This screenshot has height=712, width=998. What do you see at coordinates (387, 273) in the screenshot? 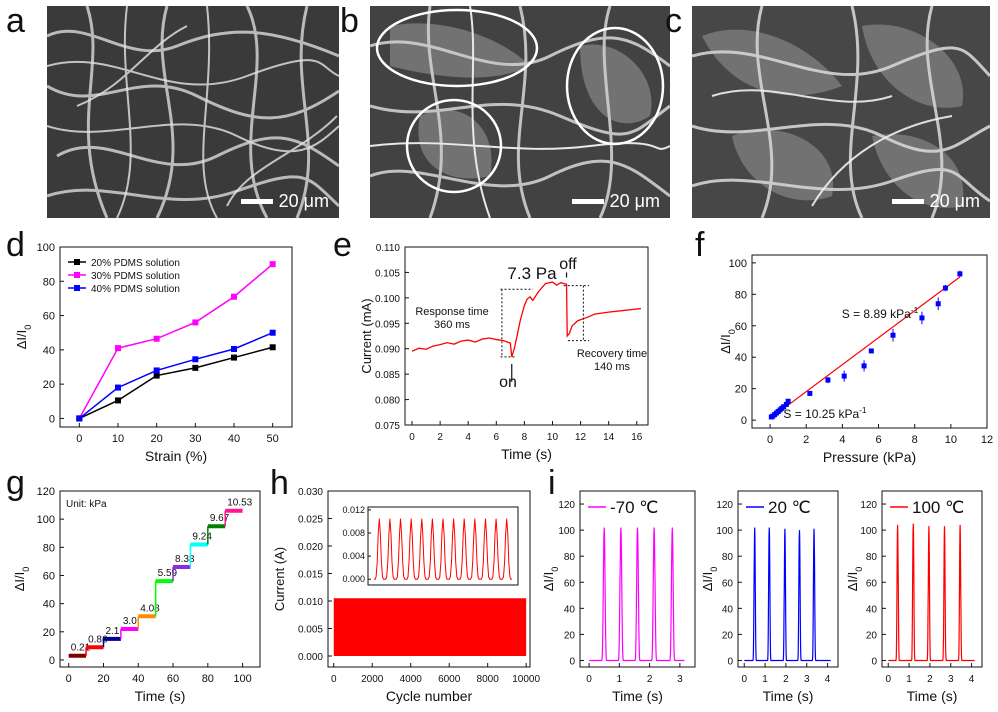
I see `y-tick-label: 0.105` at bounding box center [387, 273].